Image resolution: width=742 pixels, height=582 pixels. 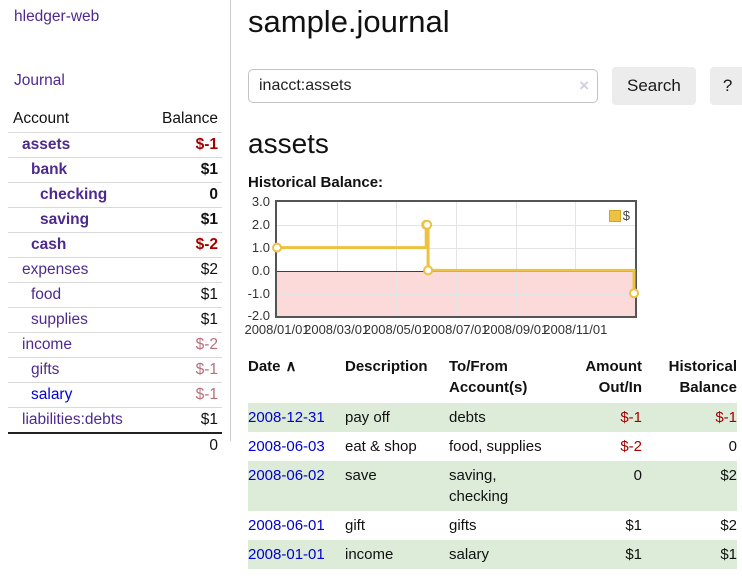 What do you see at coordinates (369, 555) in the screenshot?
I see `transaction-description: income` at bounding box center [369, 555].